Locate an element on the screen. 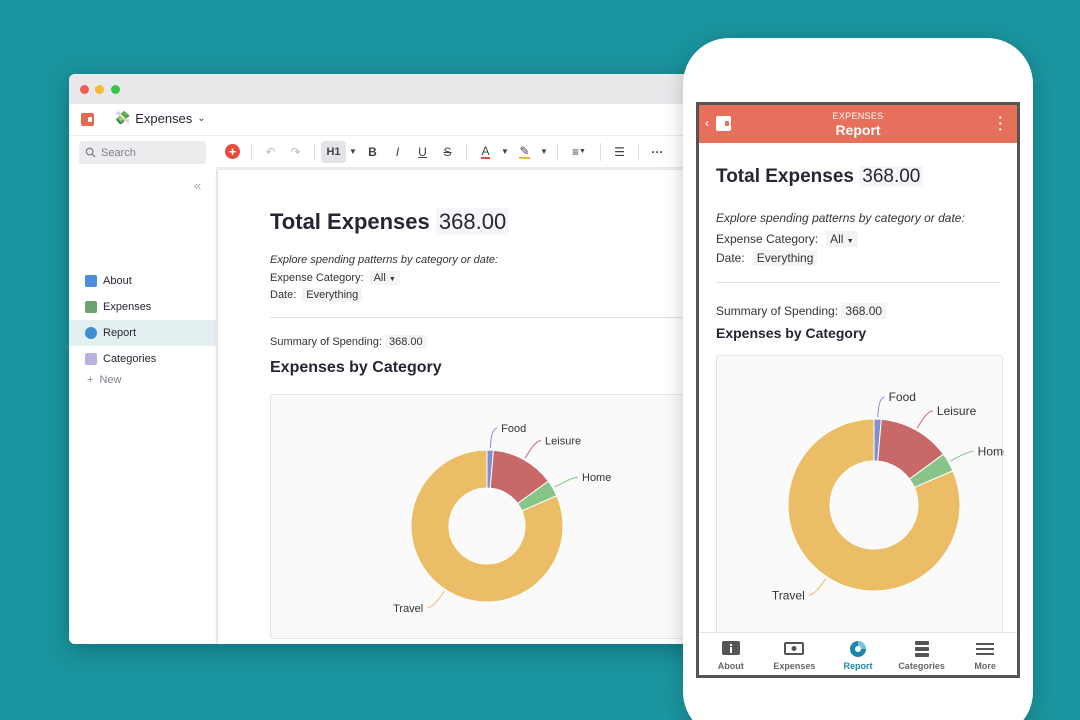 The width and height of the screenshot is (1080, 720). align-icon: ≡ ▼ is located at coordinates (579, 151).